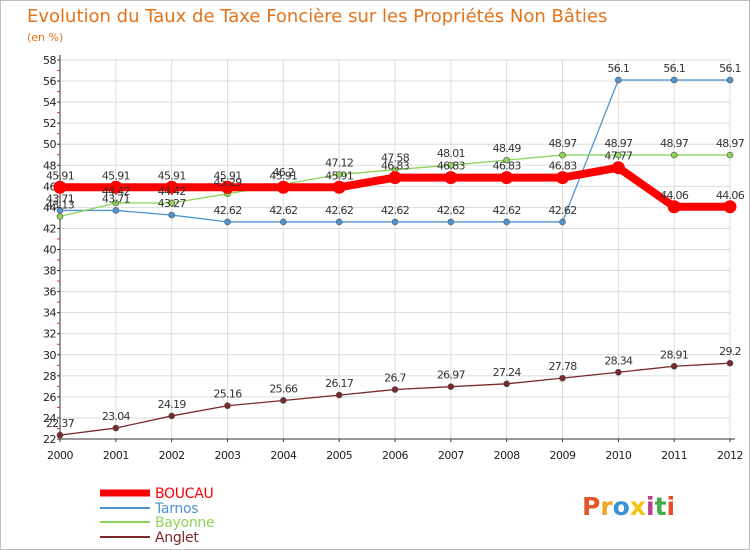 The height and width of the screenshot is (550, 750). What do you see at coordinates (395, 158) in the screenshot?
I see `data-label-bayonne: 47.58` at bounding box center [395, 158].